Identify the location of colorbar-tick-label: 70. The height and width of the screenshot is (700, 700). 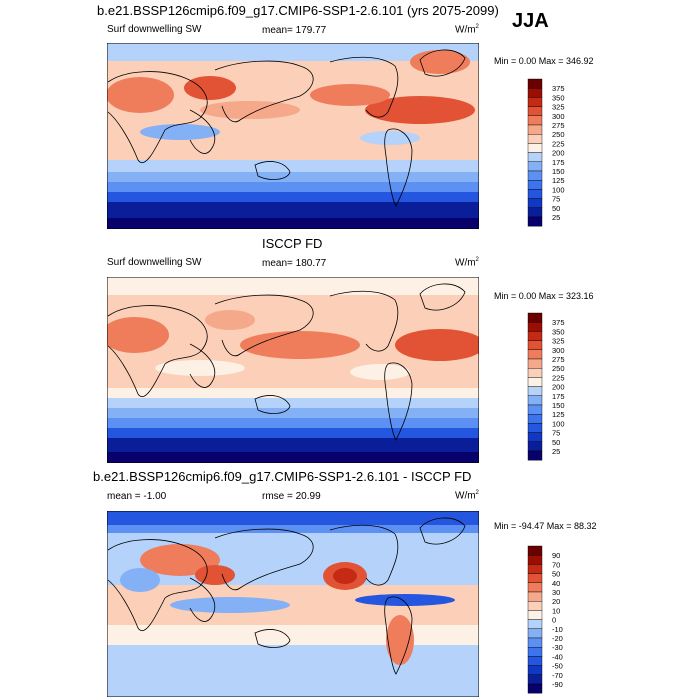
(556, 564).